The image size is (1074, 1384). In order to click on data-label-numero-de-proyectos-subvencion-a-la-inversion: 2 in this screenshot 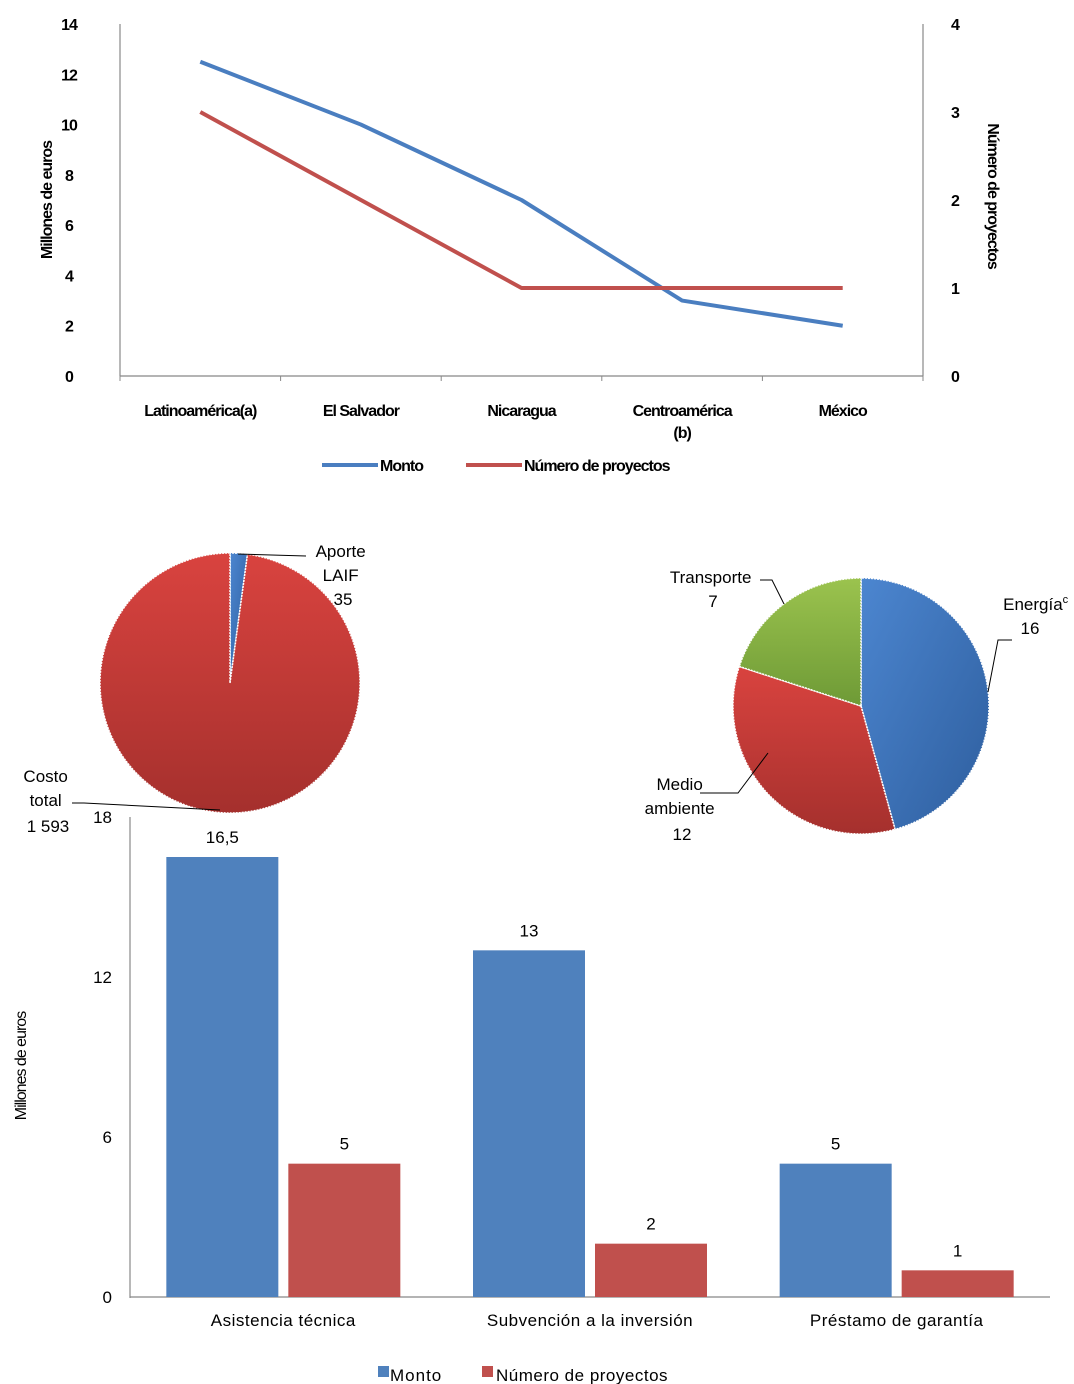, I will do `click(650, 1224)`.